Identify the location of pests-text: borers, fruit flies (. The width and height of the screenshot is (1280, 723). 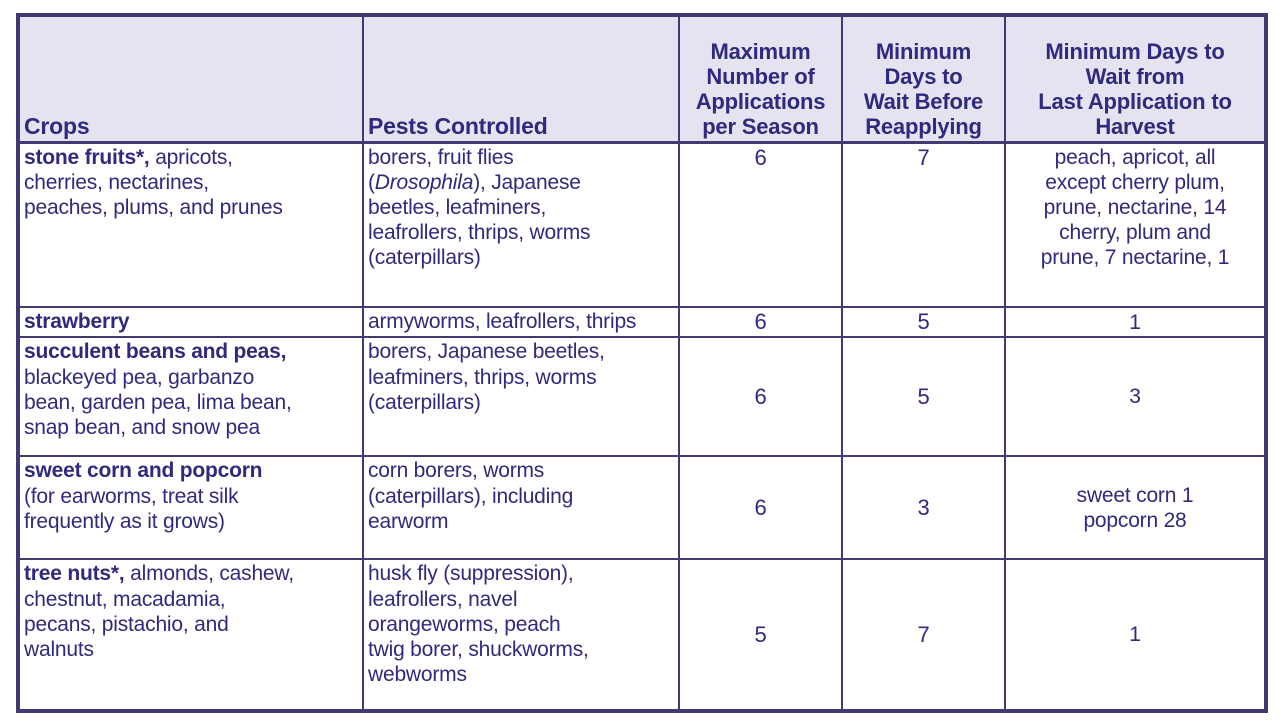
(441, 169).